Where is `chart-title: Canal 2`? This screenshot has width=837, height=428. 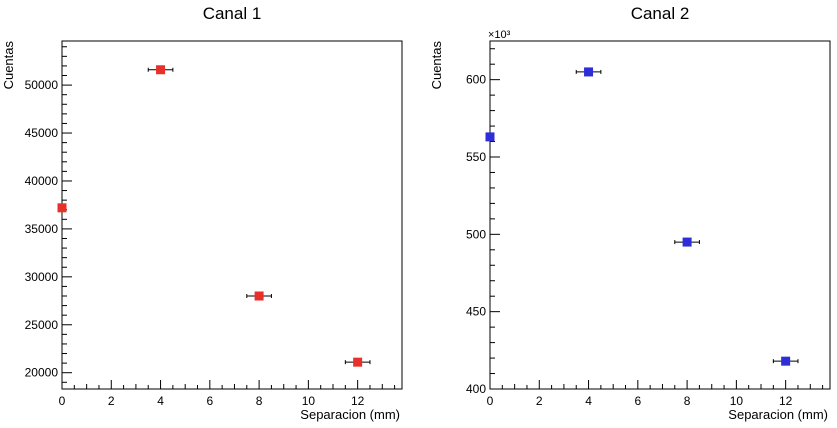
chart-title: Canal 2 is located at coordinates (660, 13).